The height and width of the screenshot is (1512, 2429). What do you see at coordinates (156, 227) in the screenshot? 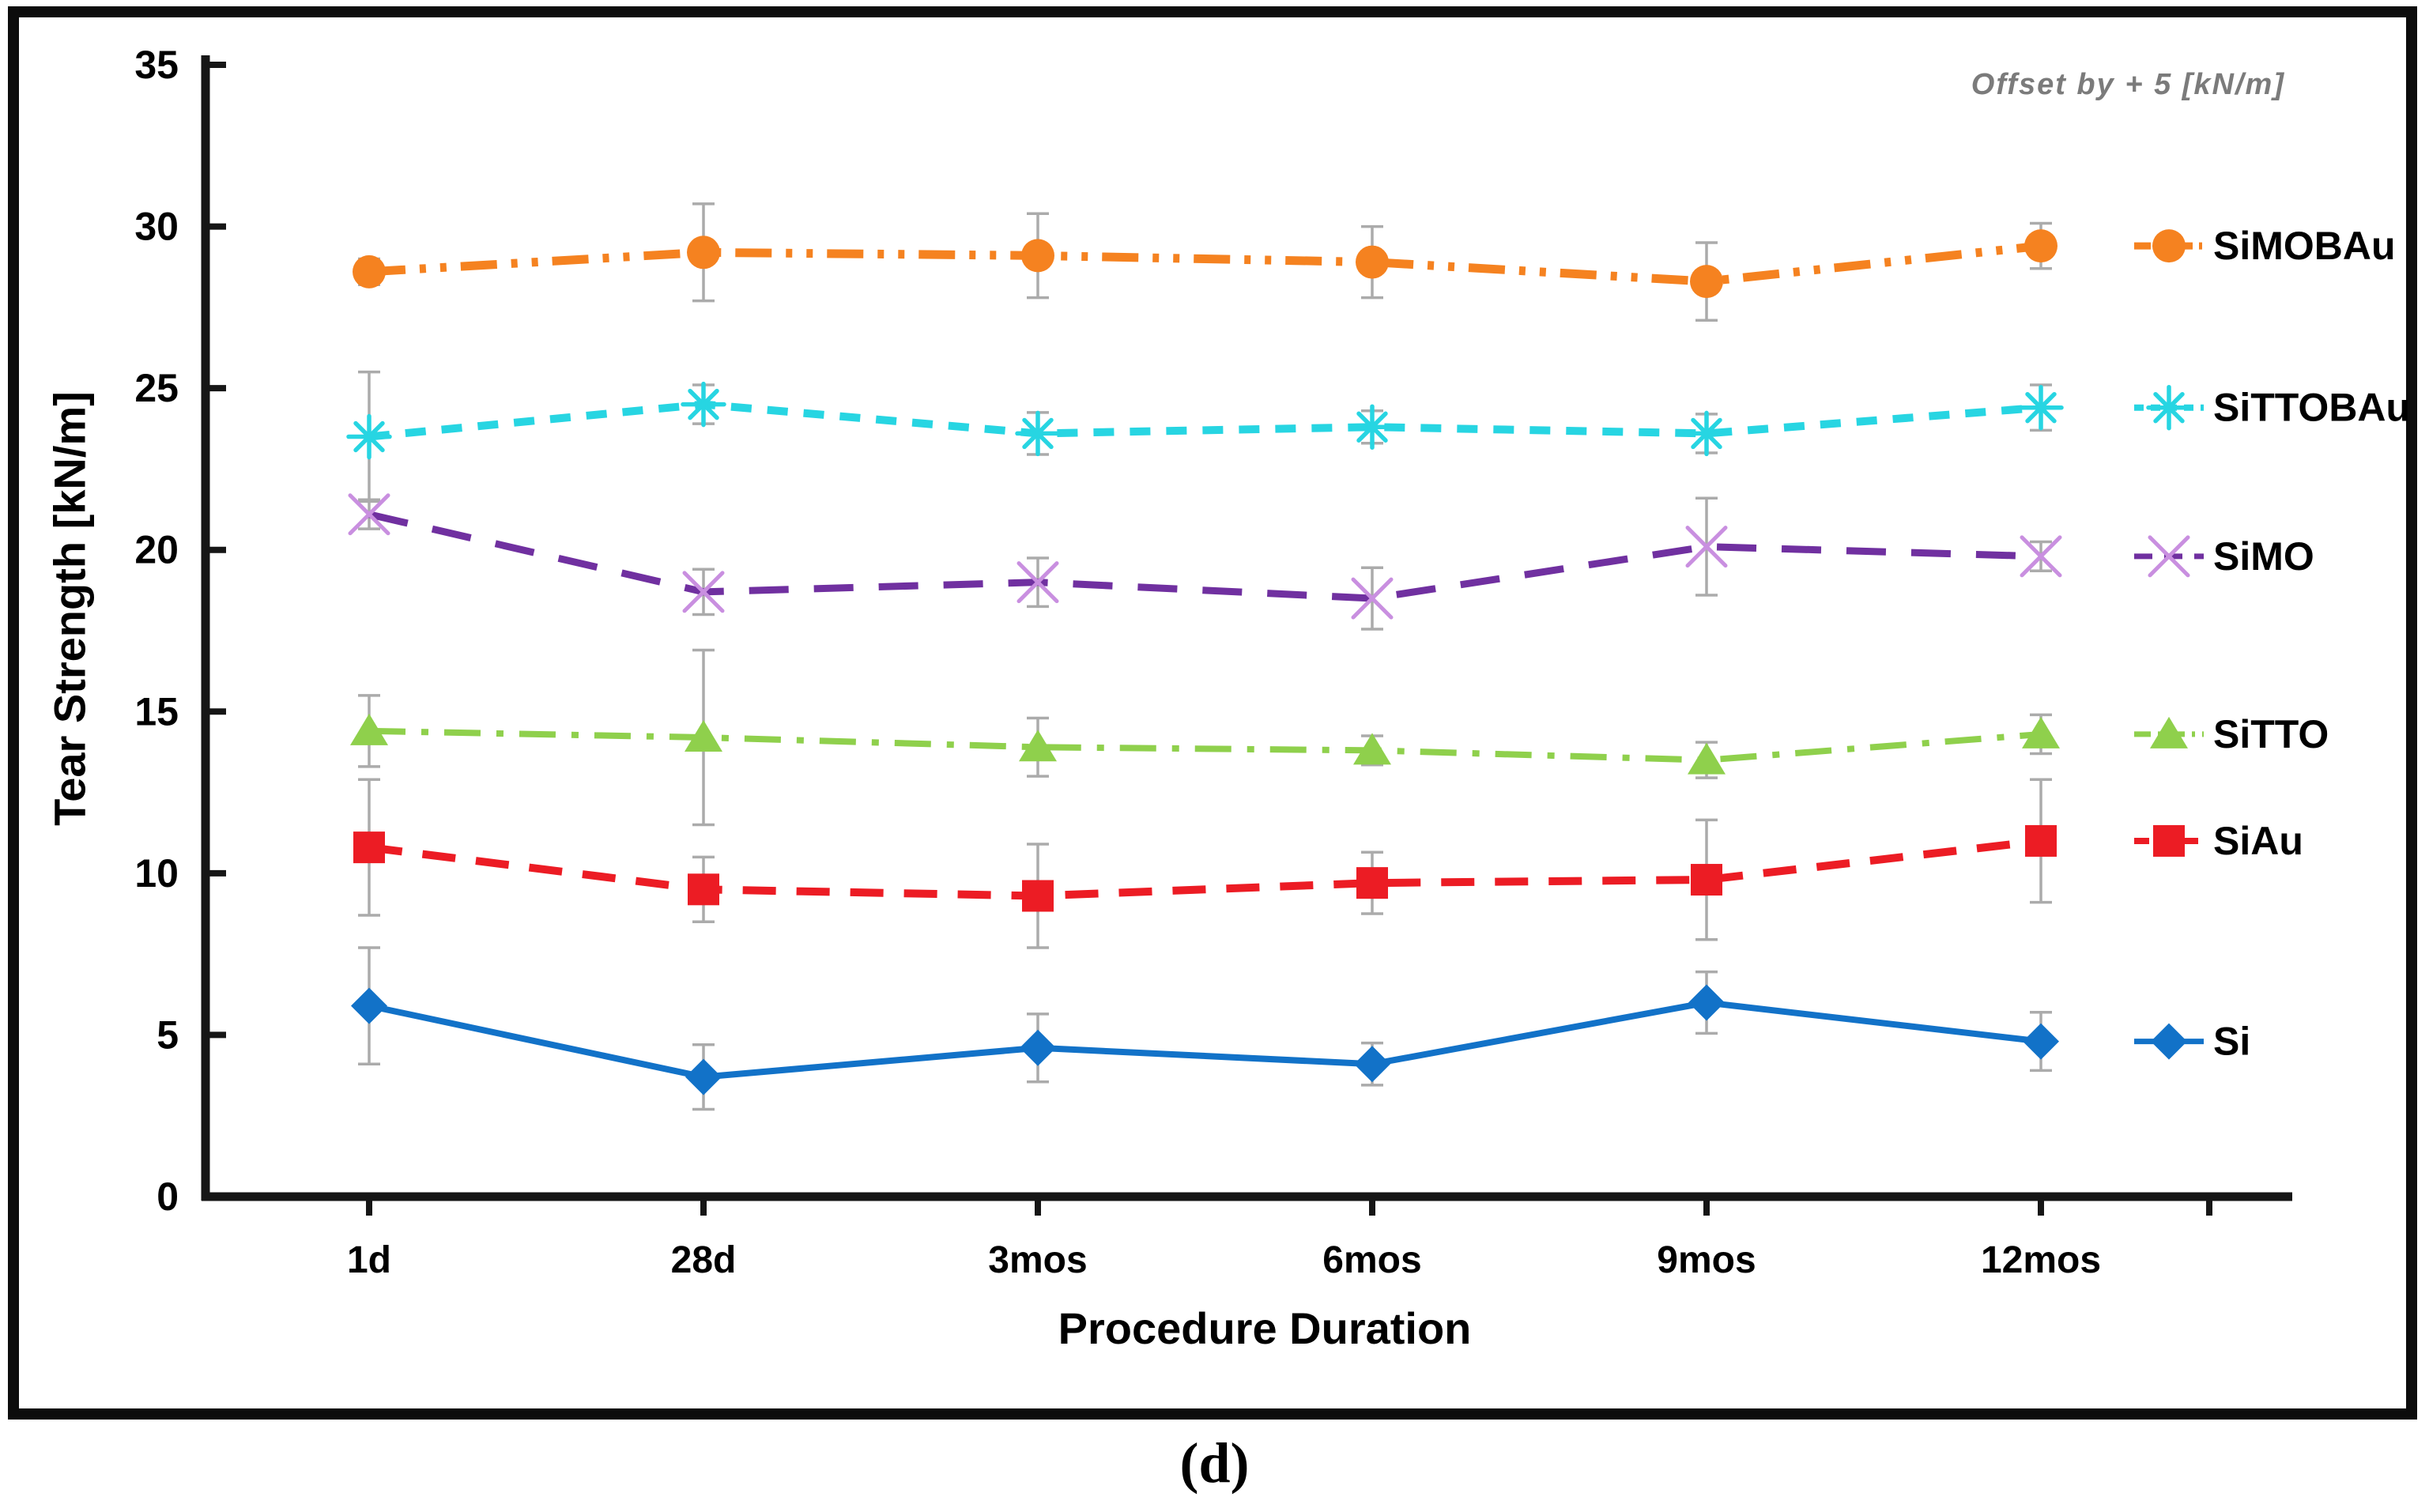
I see `y-tick-label-30: 30` at bounding box center [156, 227].